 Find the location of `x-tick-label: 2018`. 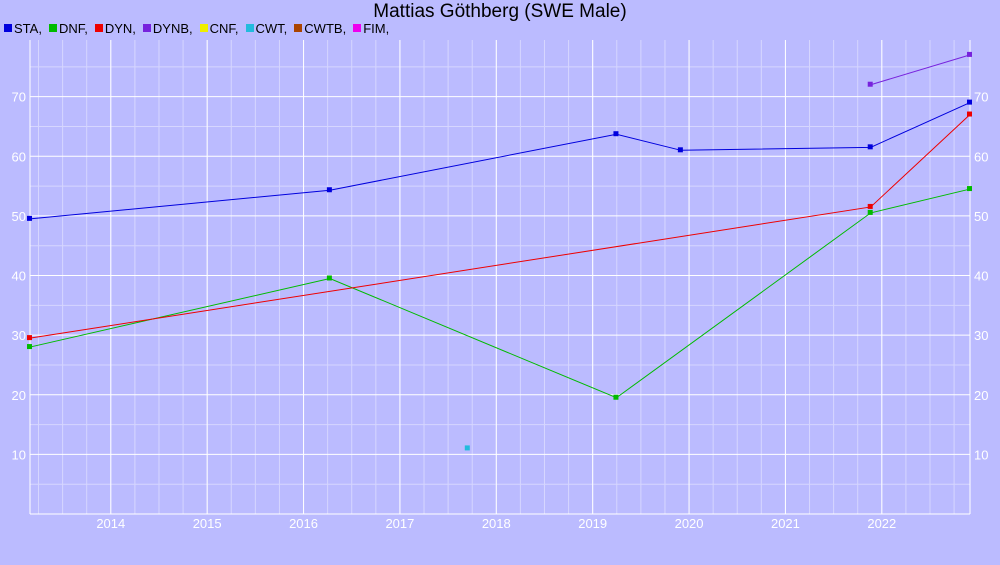

x-tick-label: 2018 is located at coordinates (496, 523).